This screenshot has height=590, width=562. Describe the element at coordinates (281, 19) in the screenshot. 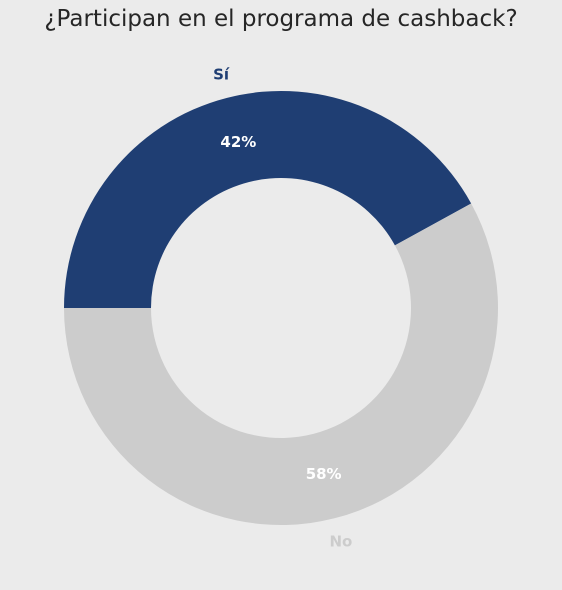

I see `chart-title: ¿Participan en el programa de cashback?` at that location.